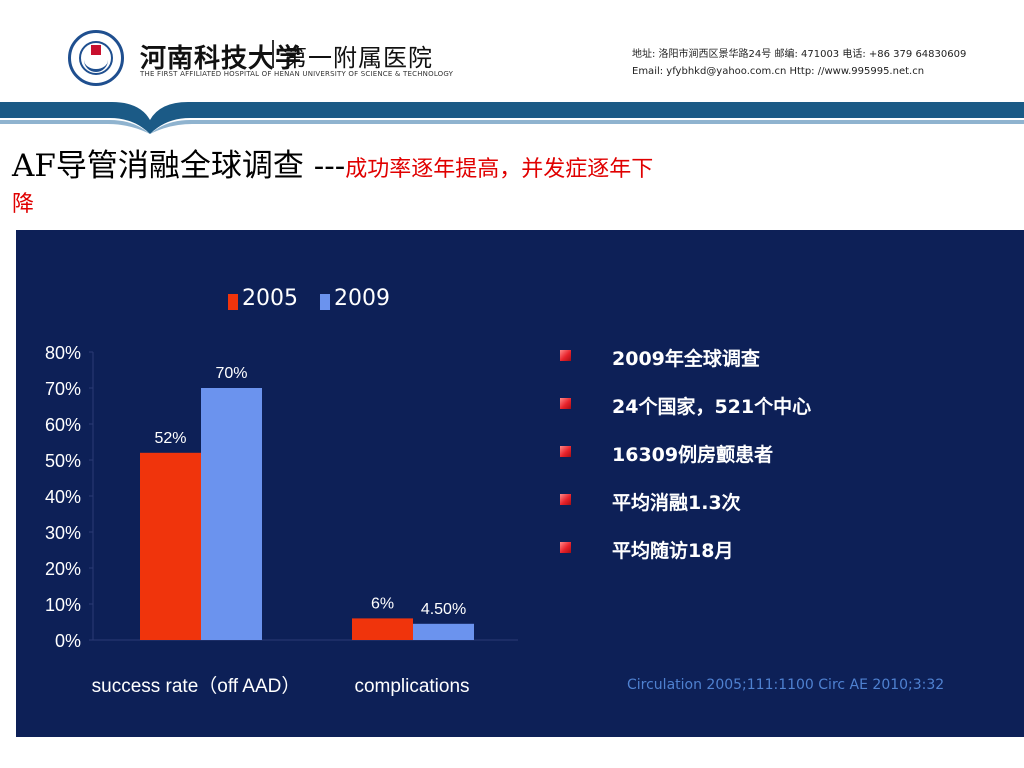 This screenshot has width=1024, height=768. Describe the element at coordinates (231, 514) in the screenshot. I see `bar-2009-success-rate` at that location.